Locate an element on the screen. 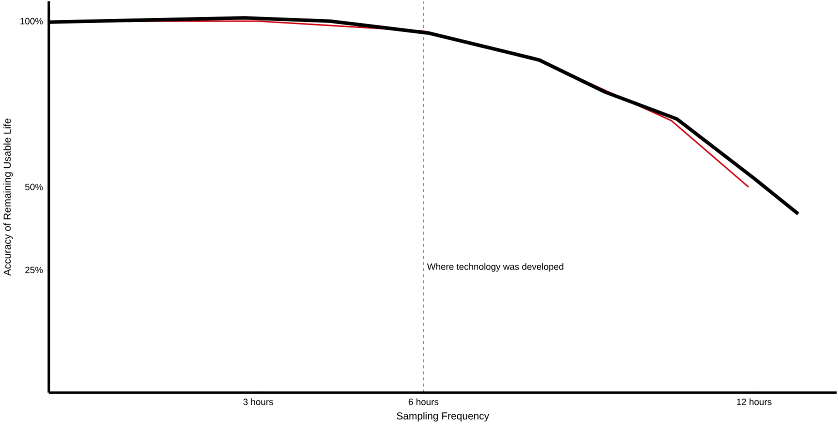  x-axis-title: Sampling Frequency is located at coordinates (443, 417).